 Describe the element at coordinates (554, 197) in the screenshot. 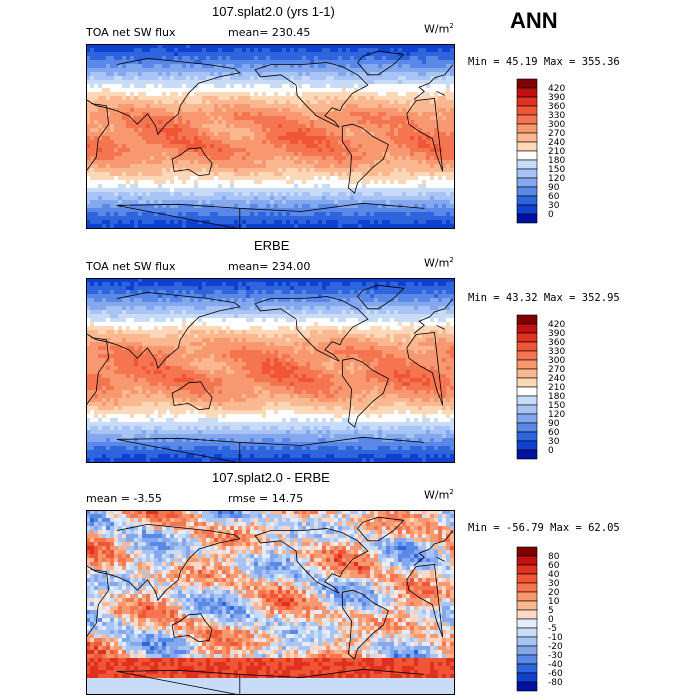

I see `colorbar-level-label: 60` at that location.